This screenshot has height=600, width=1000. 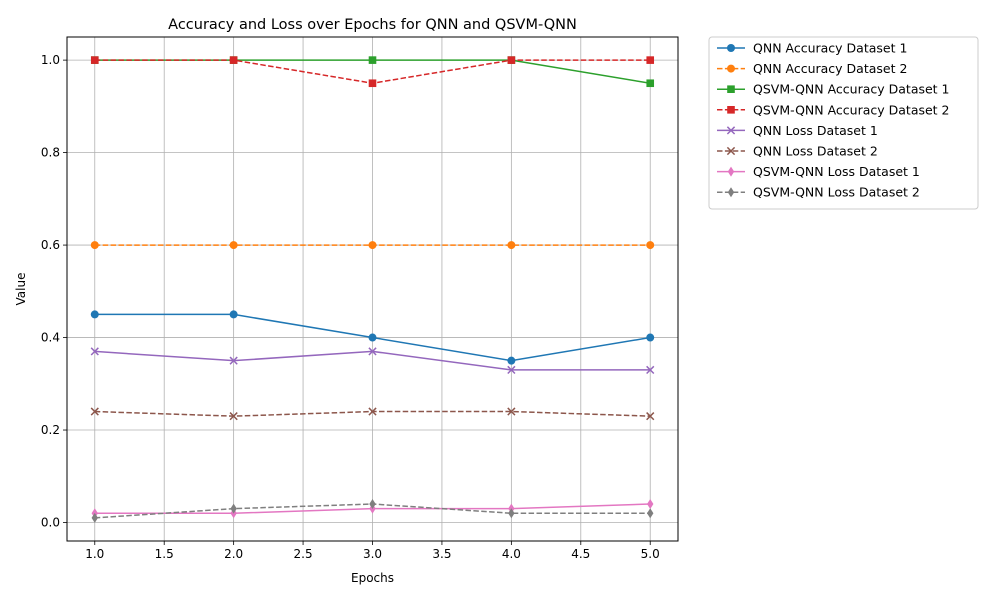 I want to click on legend-item: QSVM-QNN Loss Dataset 2, so click(x=818, y=192).